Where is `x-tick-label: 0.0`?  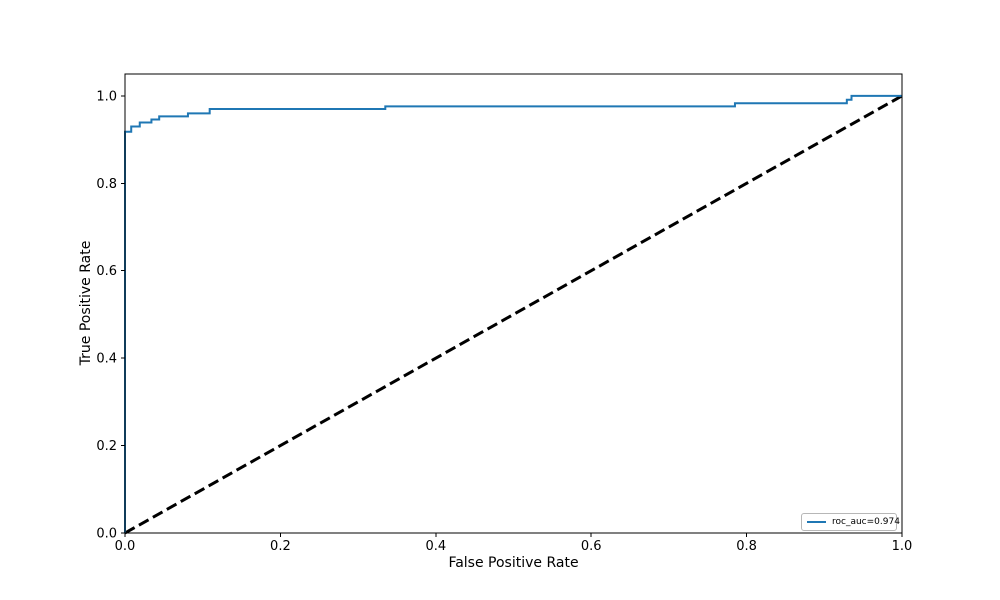 x-tick-label: 0.0 is located at coordinates (125, 546).